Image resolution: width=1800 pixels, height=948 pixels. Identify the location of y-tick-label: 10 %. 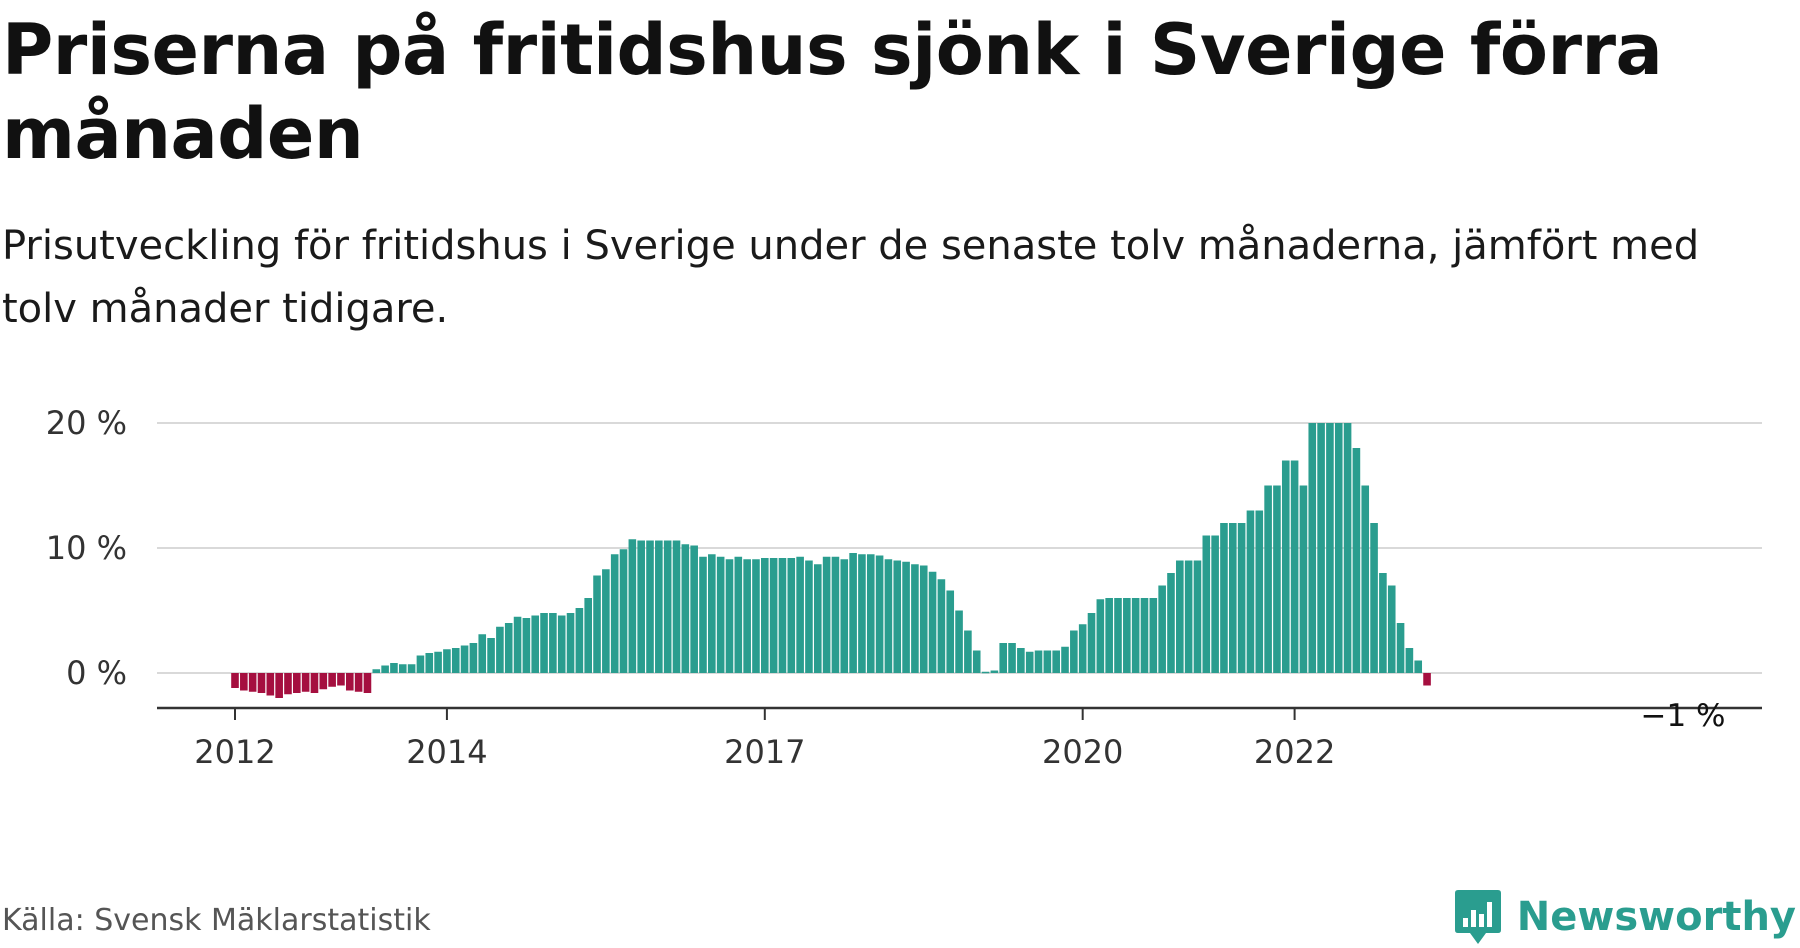
(86, 548).